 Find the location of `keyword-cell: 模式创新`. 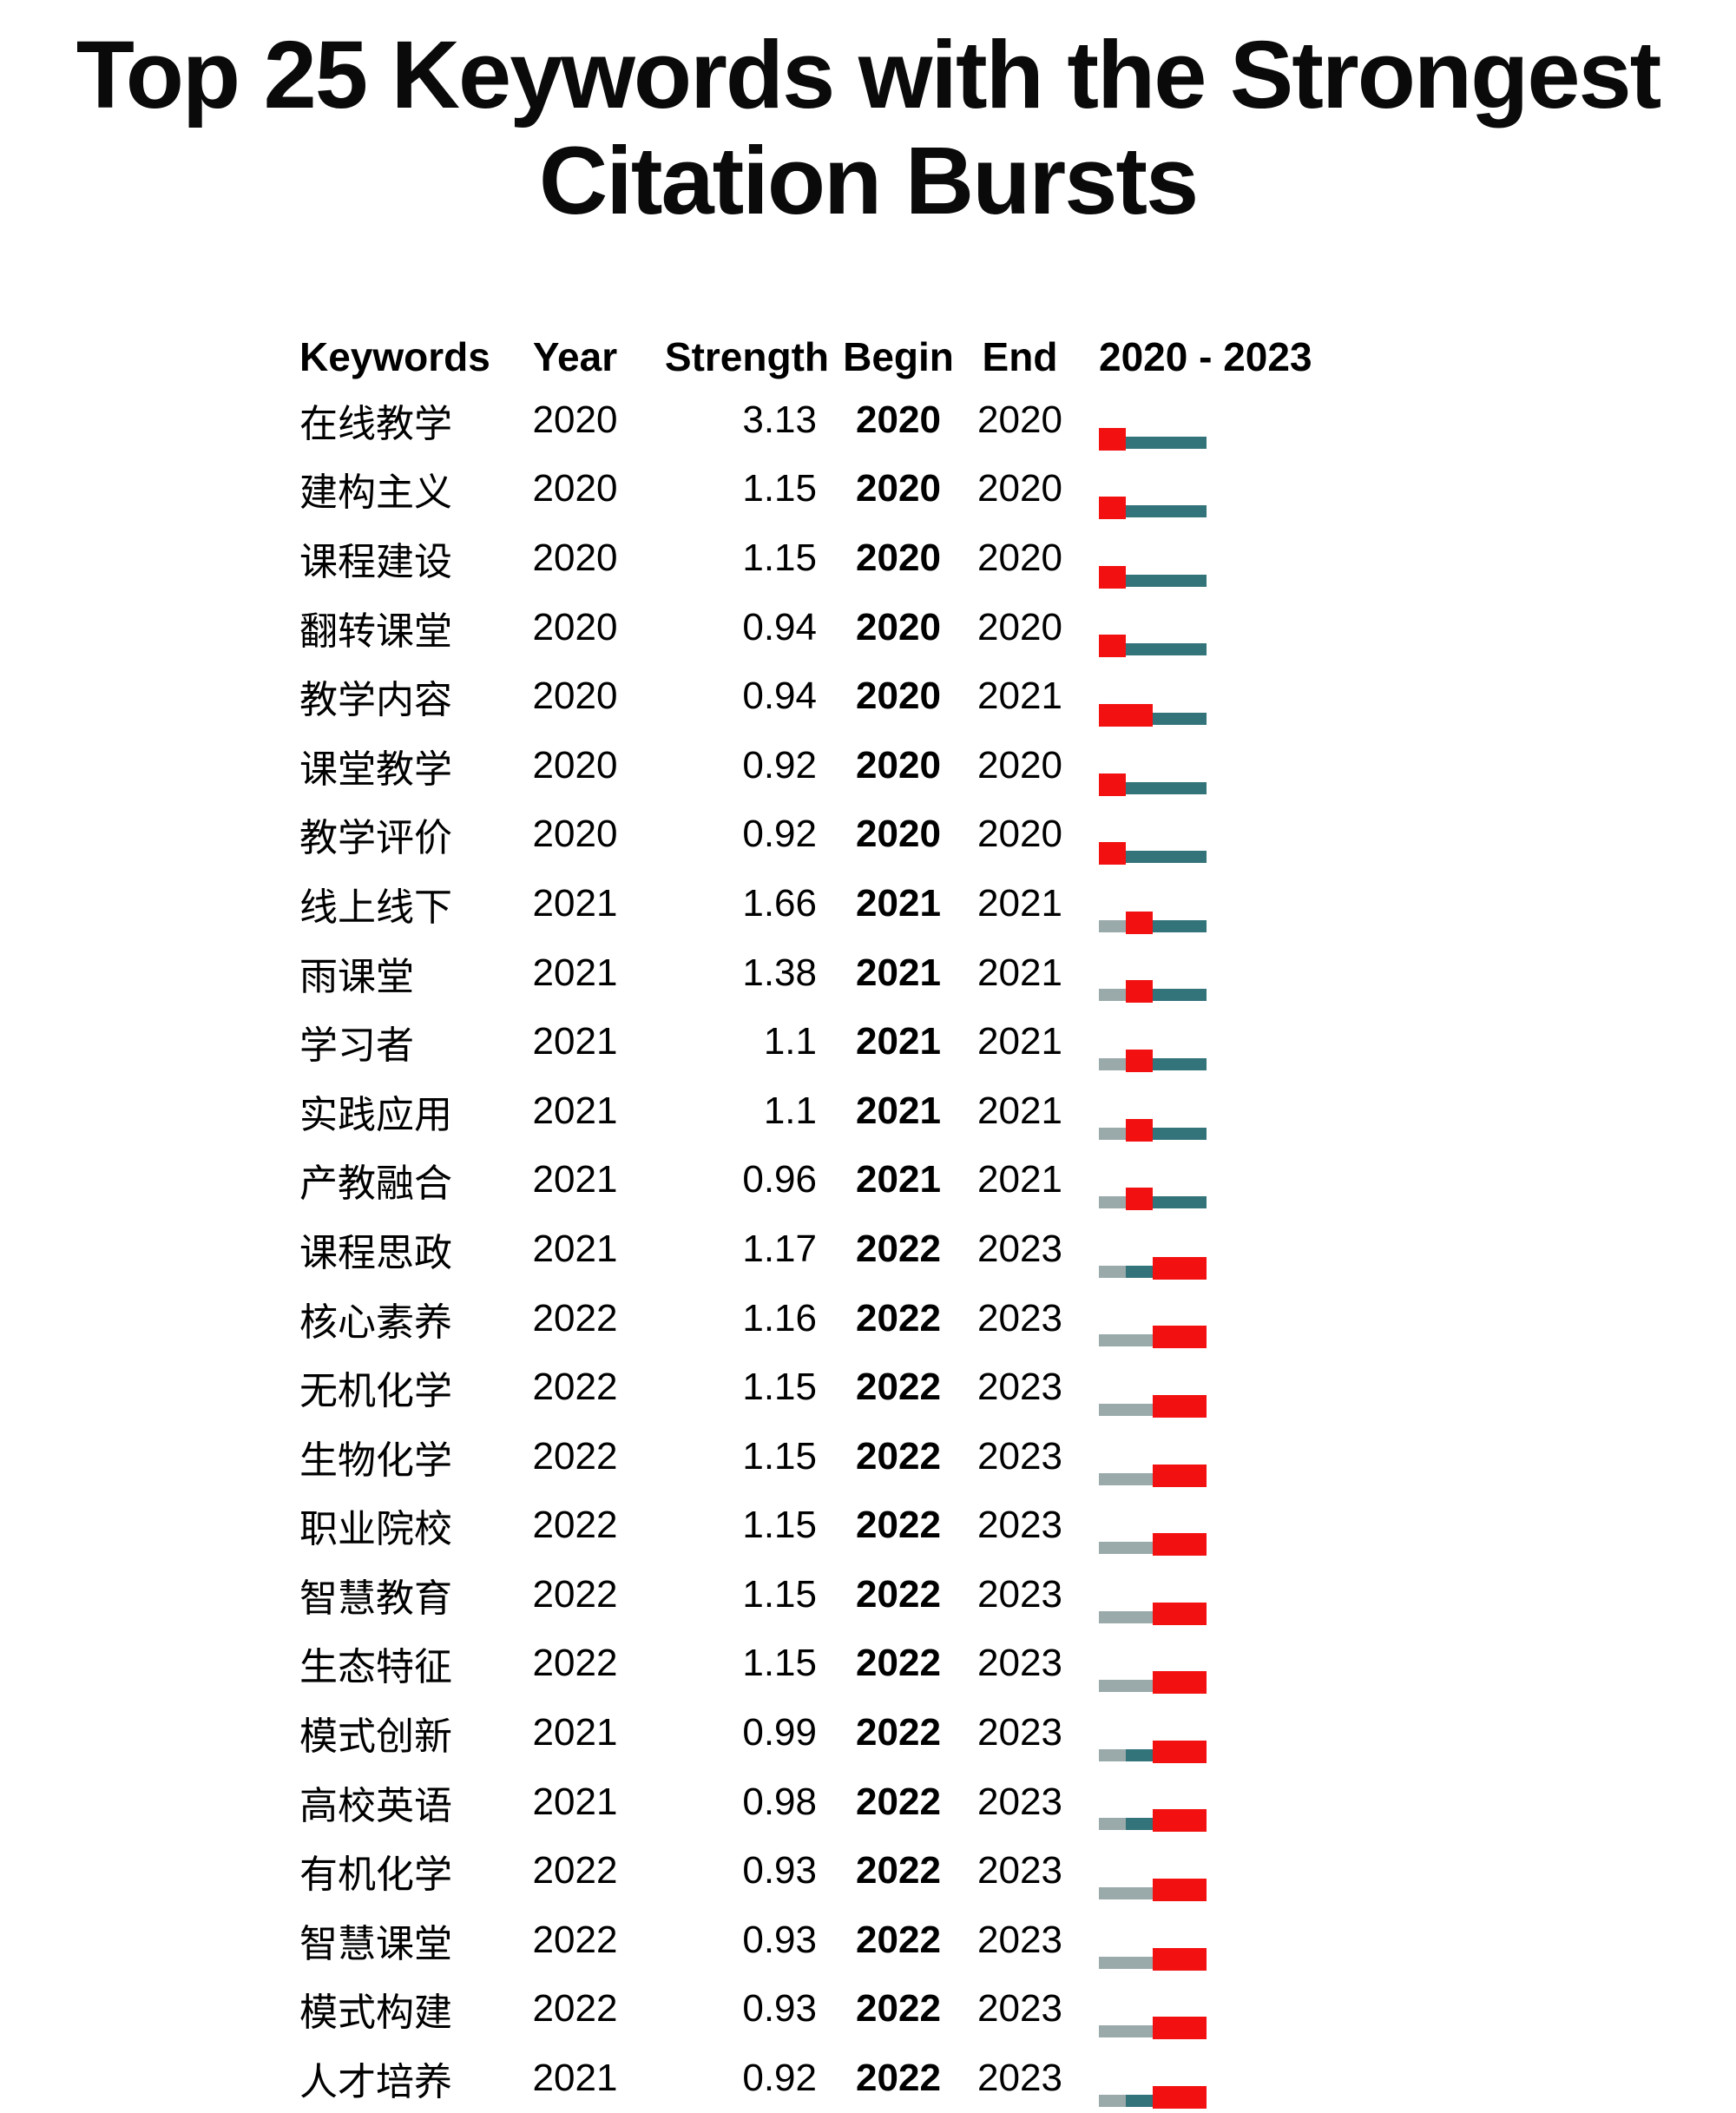

keyword-cell: 模式创新 is located at coordinates (375, 1737).